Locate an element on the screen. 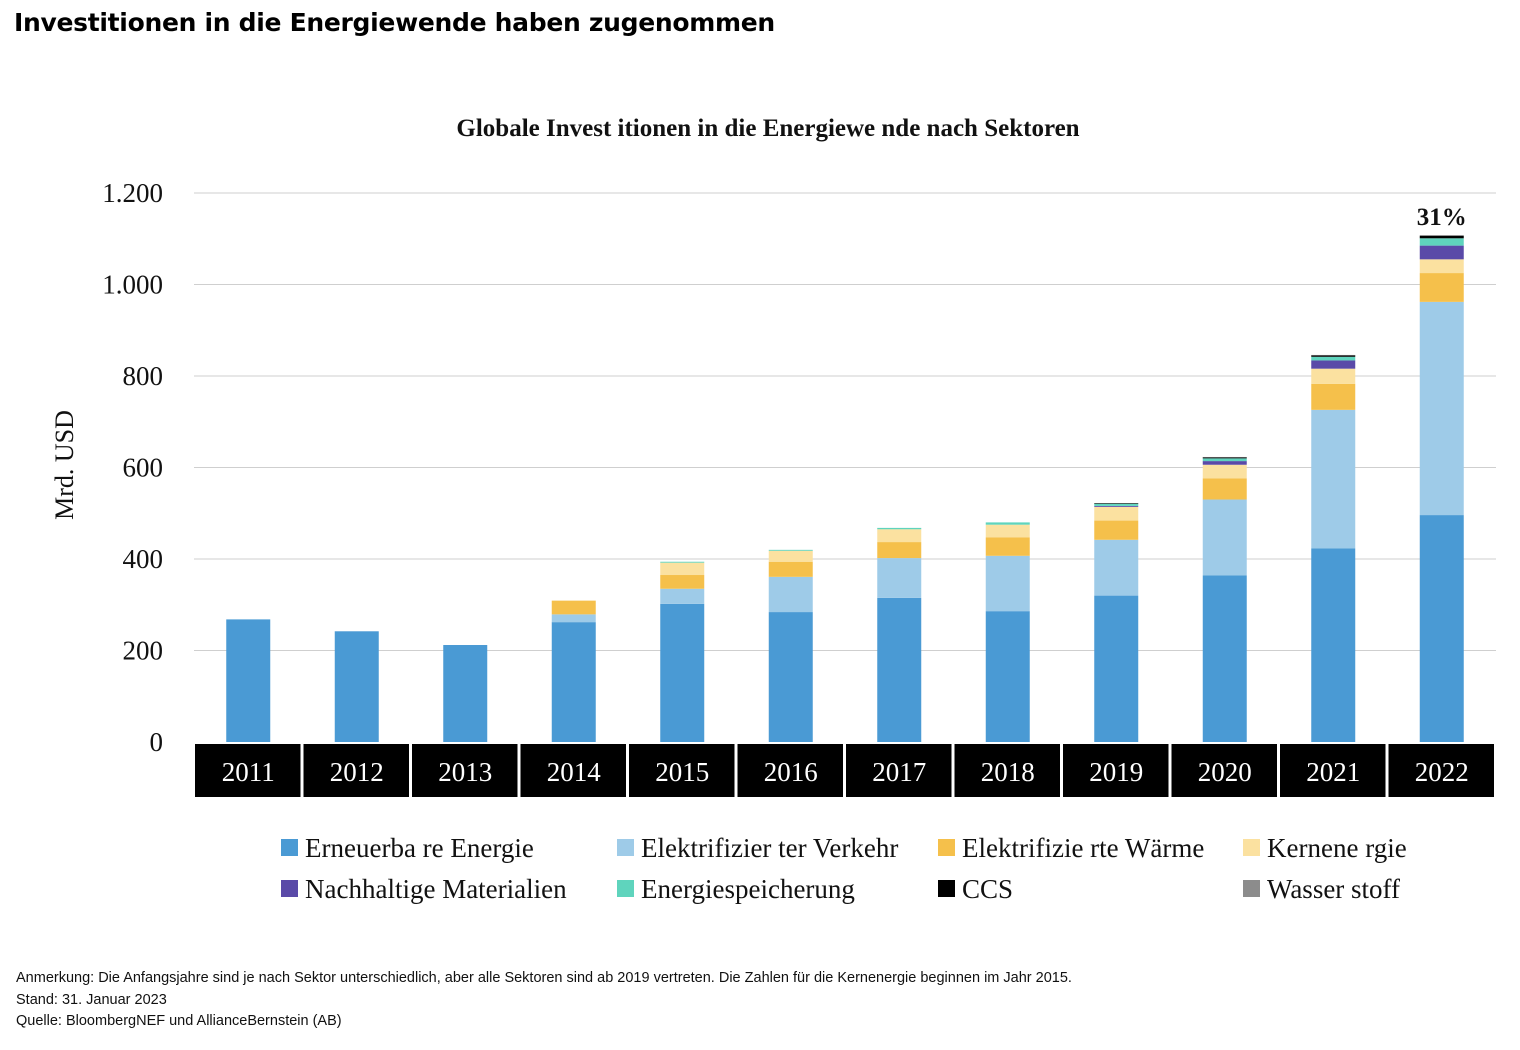  y-tick-label: 1.200 is located at coordinates (132, 193).